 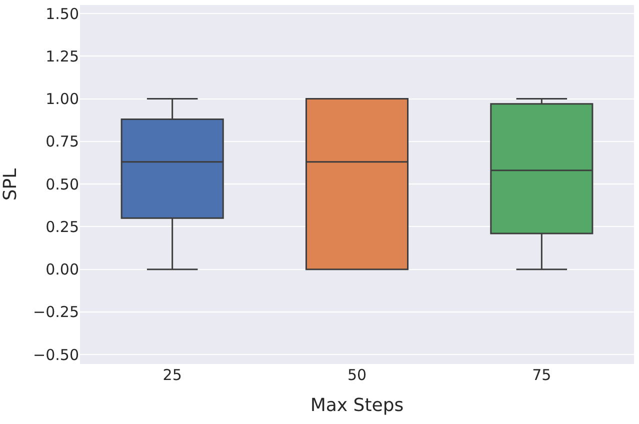 What do you see at coordinates (62, 269) in the screenshot?
I see `y-tick-label: 0.00` at bounding box center [62, 269].